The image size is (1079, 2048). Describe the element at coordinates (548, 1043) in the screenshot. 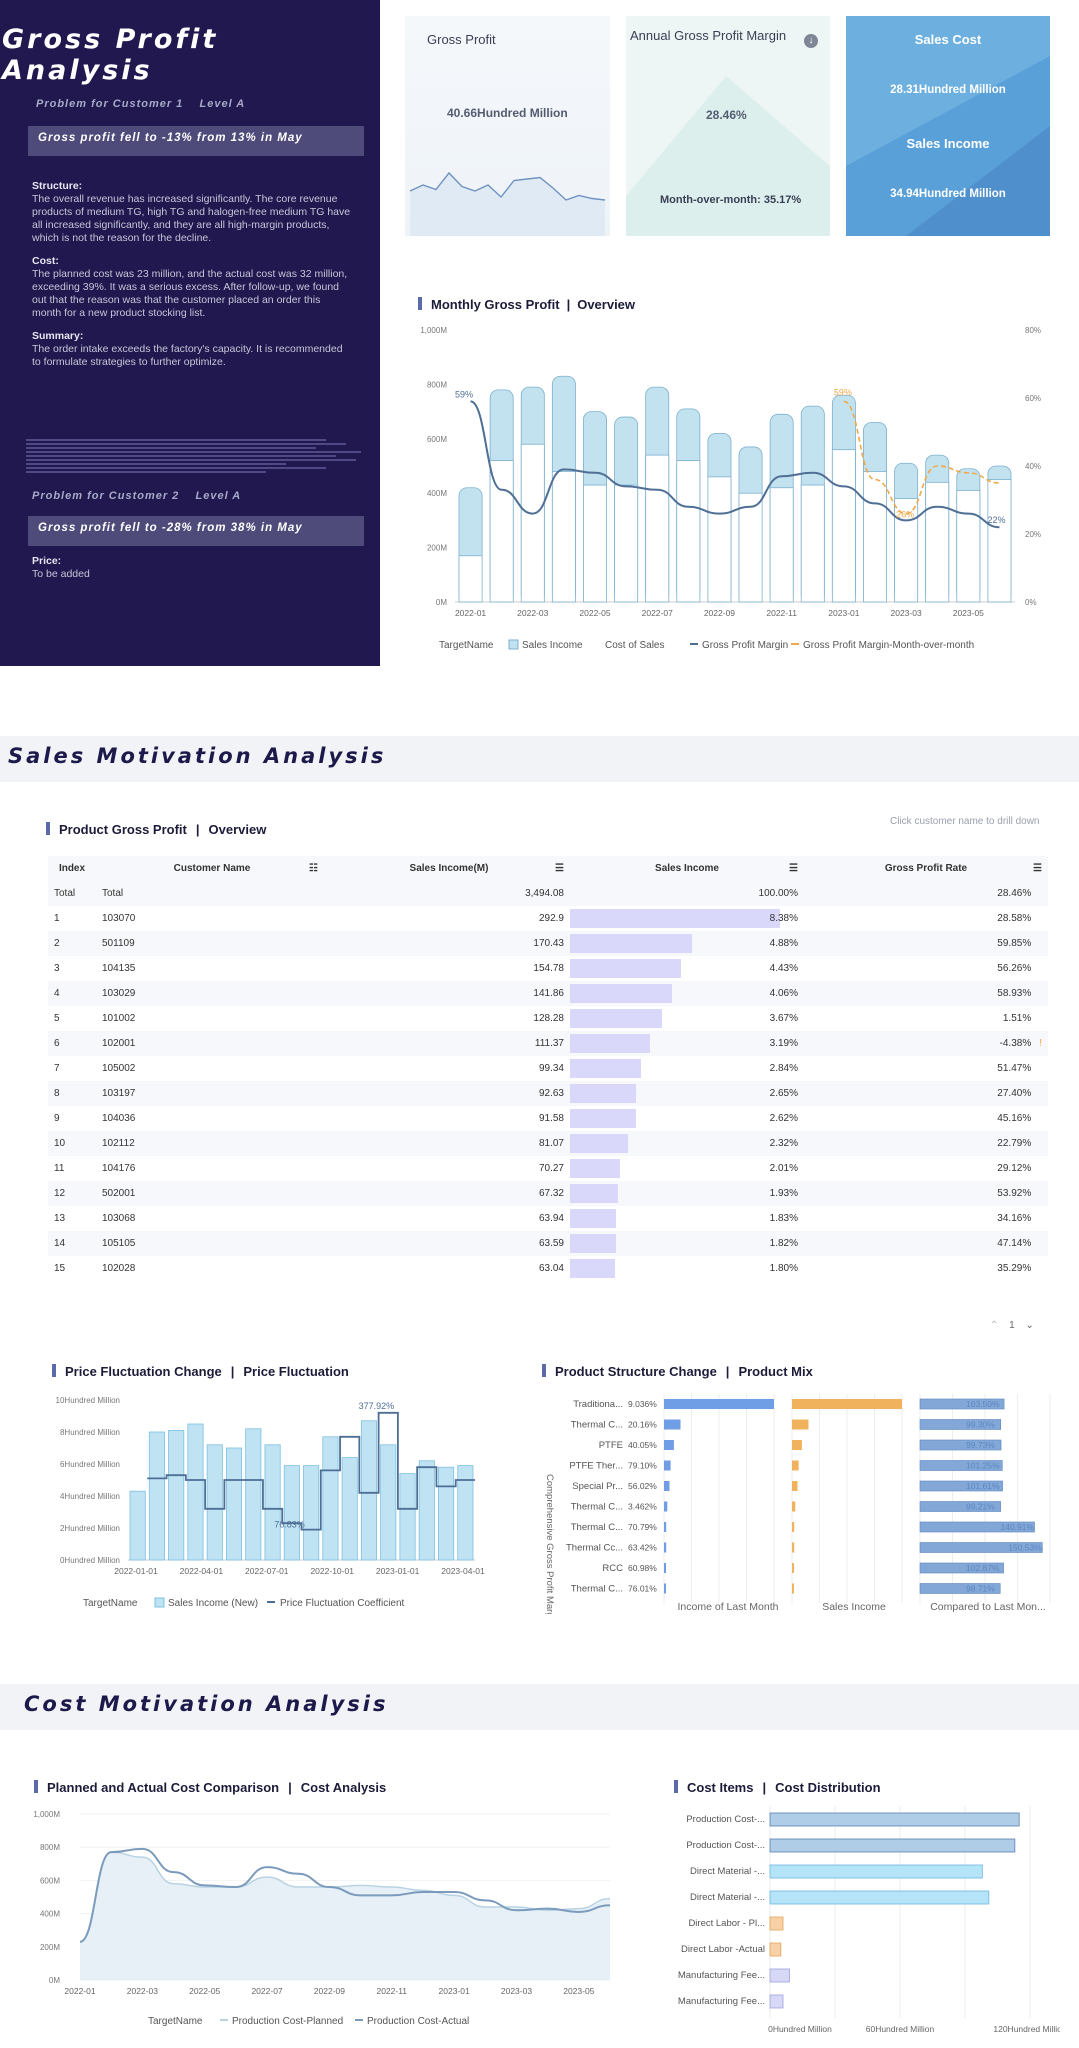

I see `table-row: 6 102001 111.37 3.19% -4.38%!` at that location.